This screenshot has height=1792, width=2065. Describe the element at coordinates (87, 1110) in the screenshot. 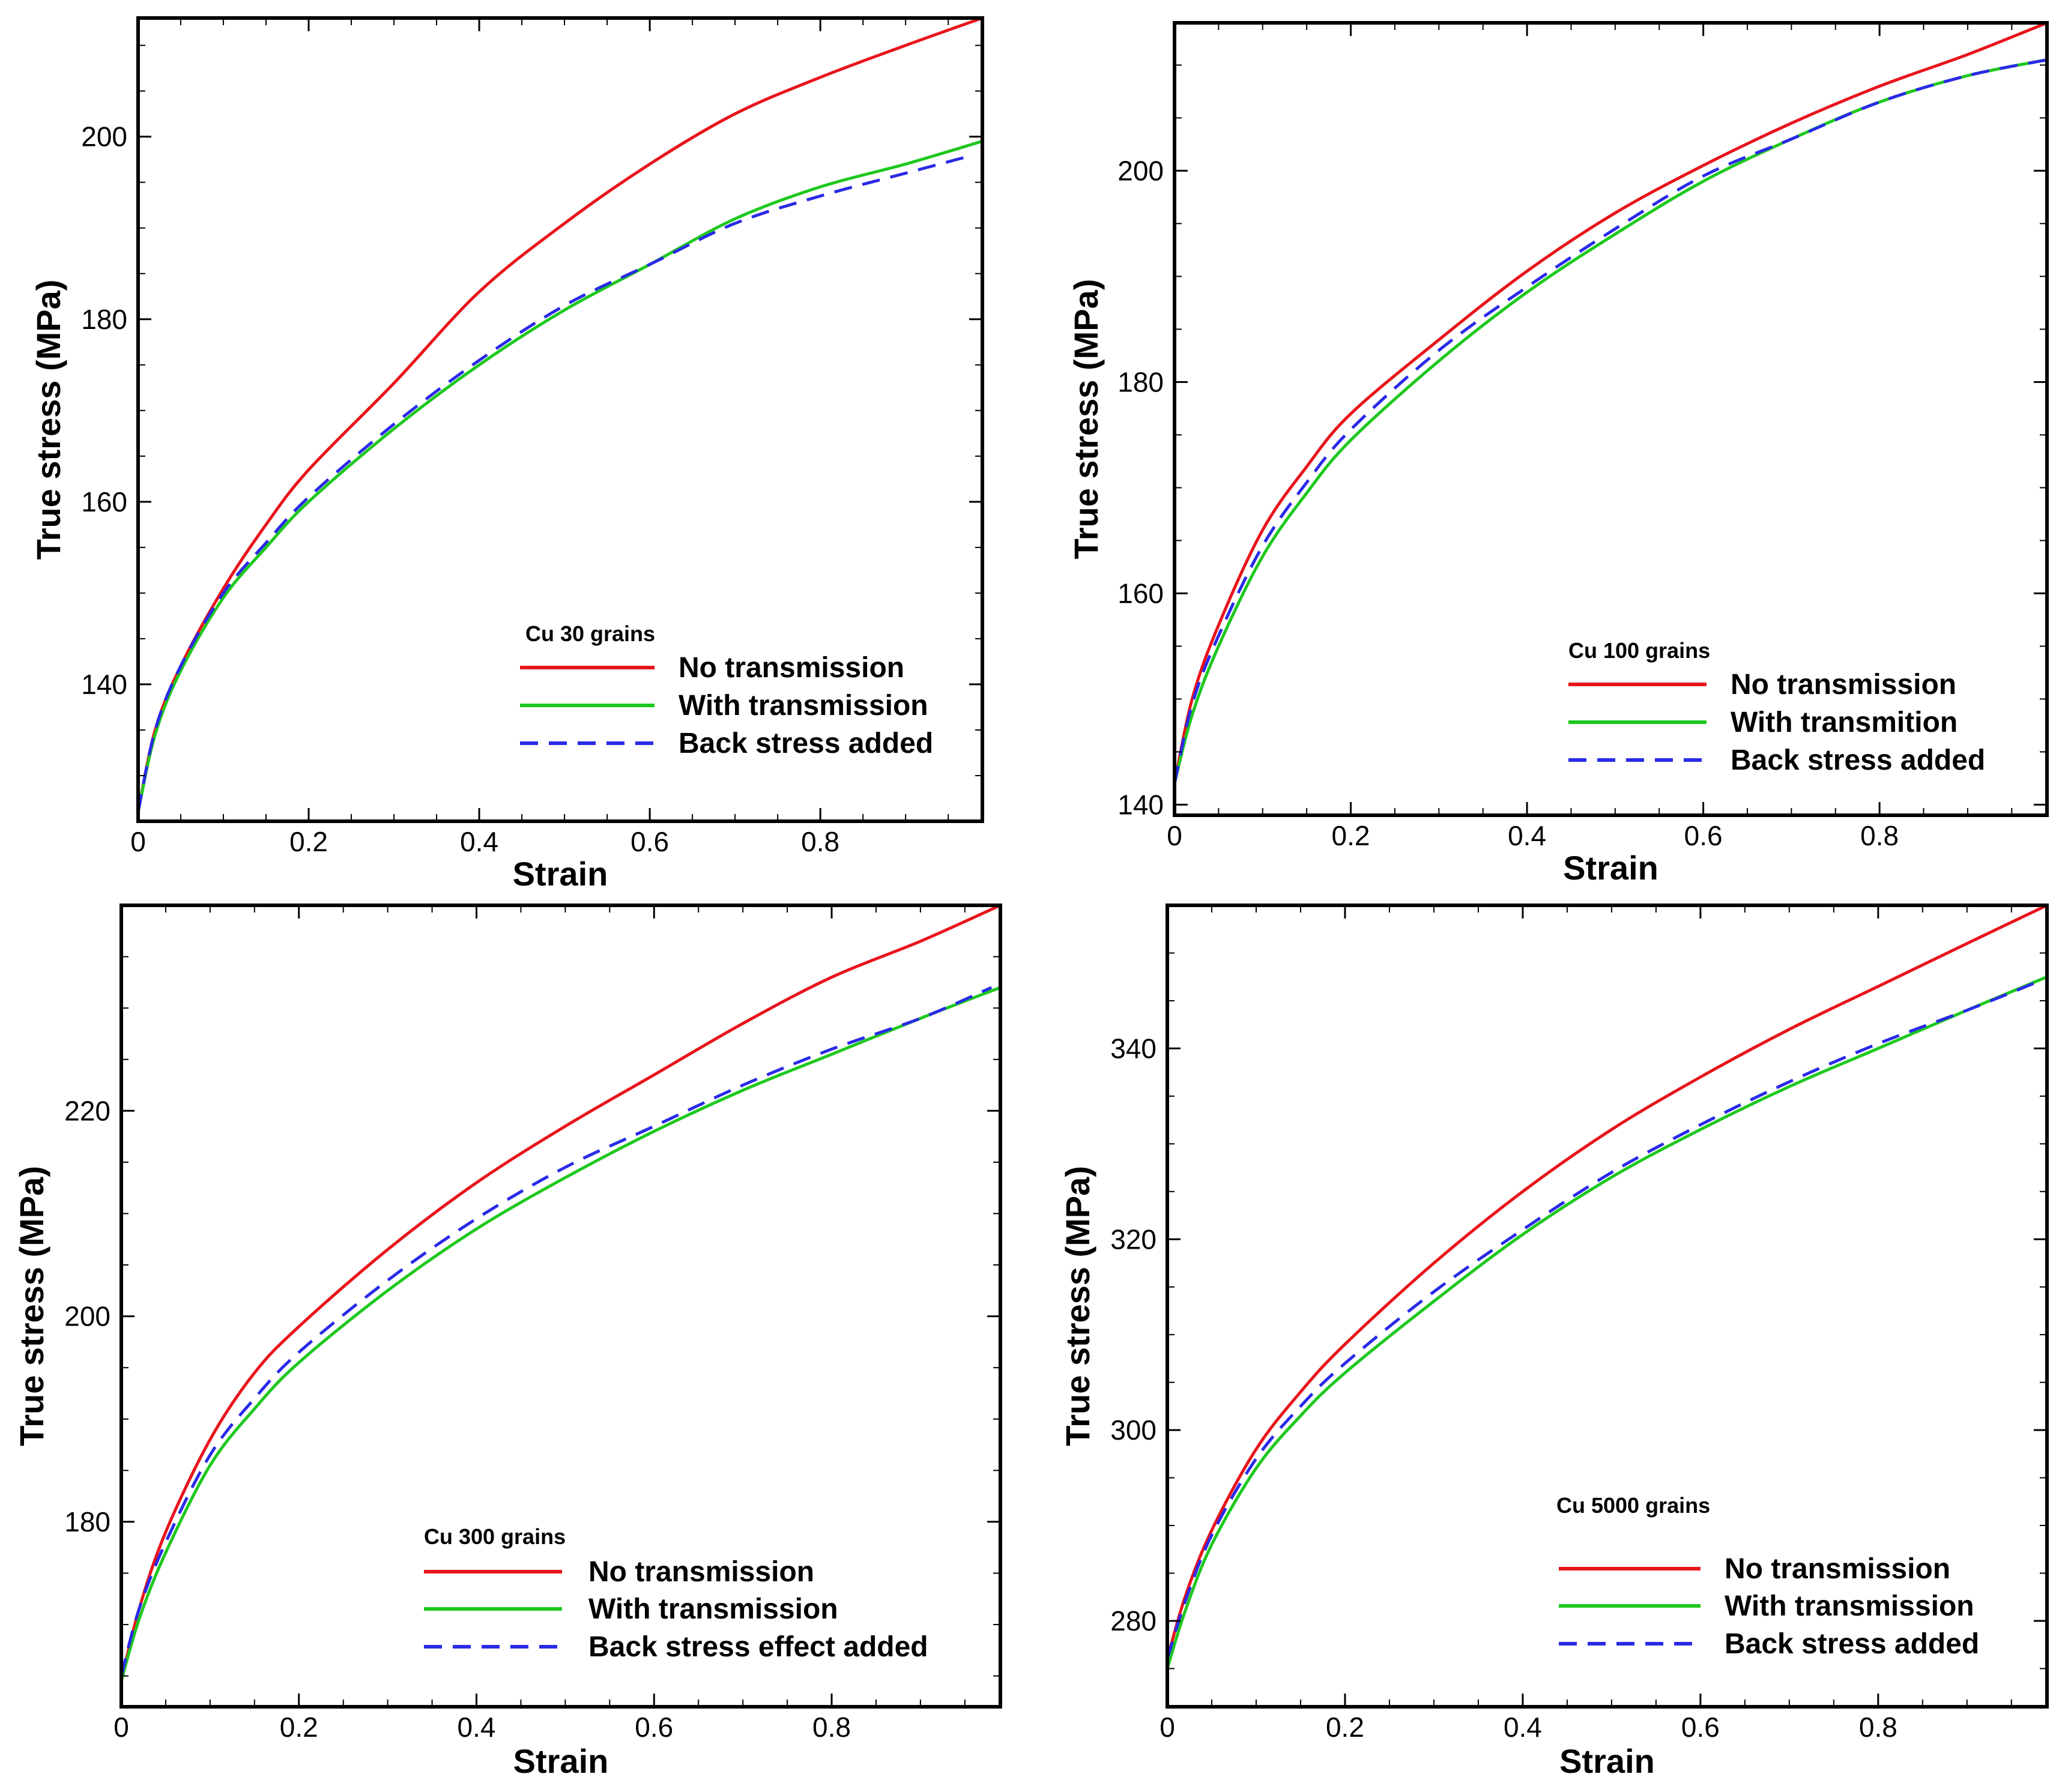

I see `y-tick-label: 220` at that location.